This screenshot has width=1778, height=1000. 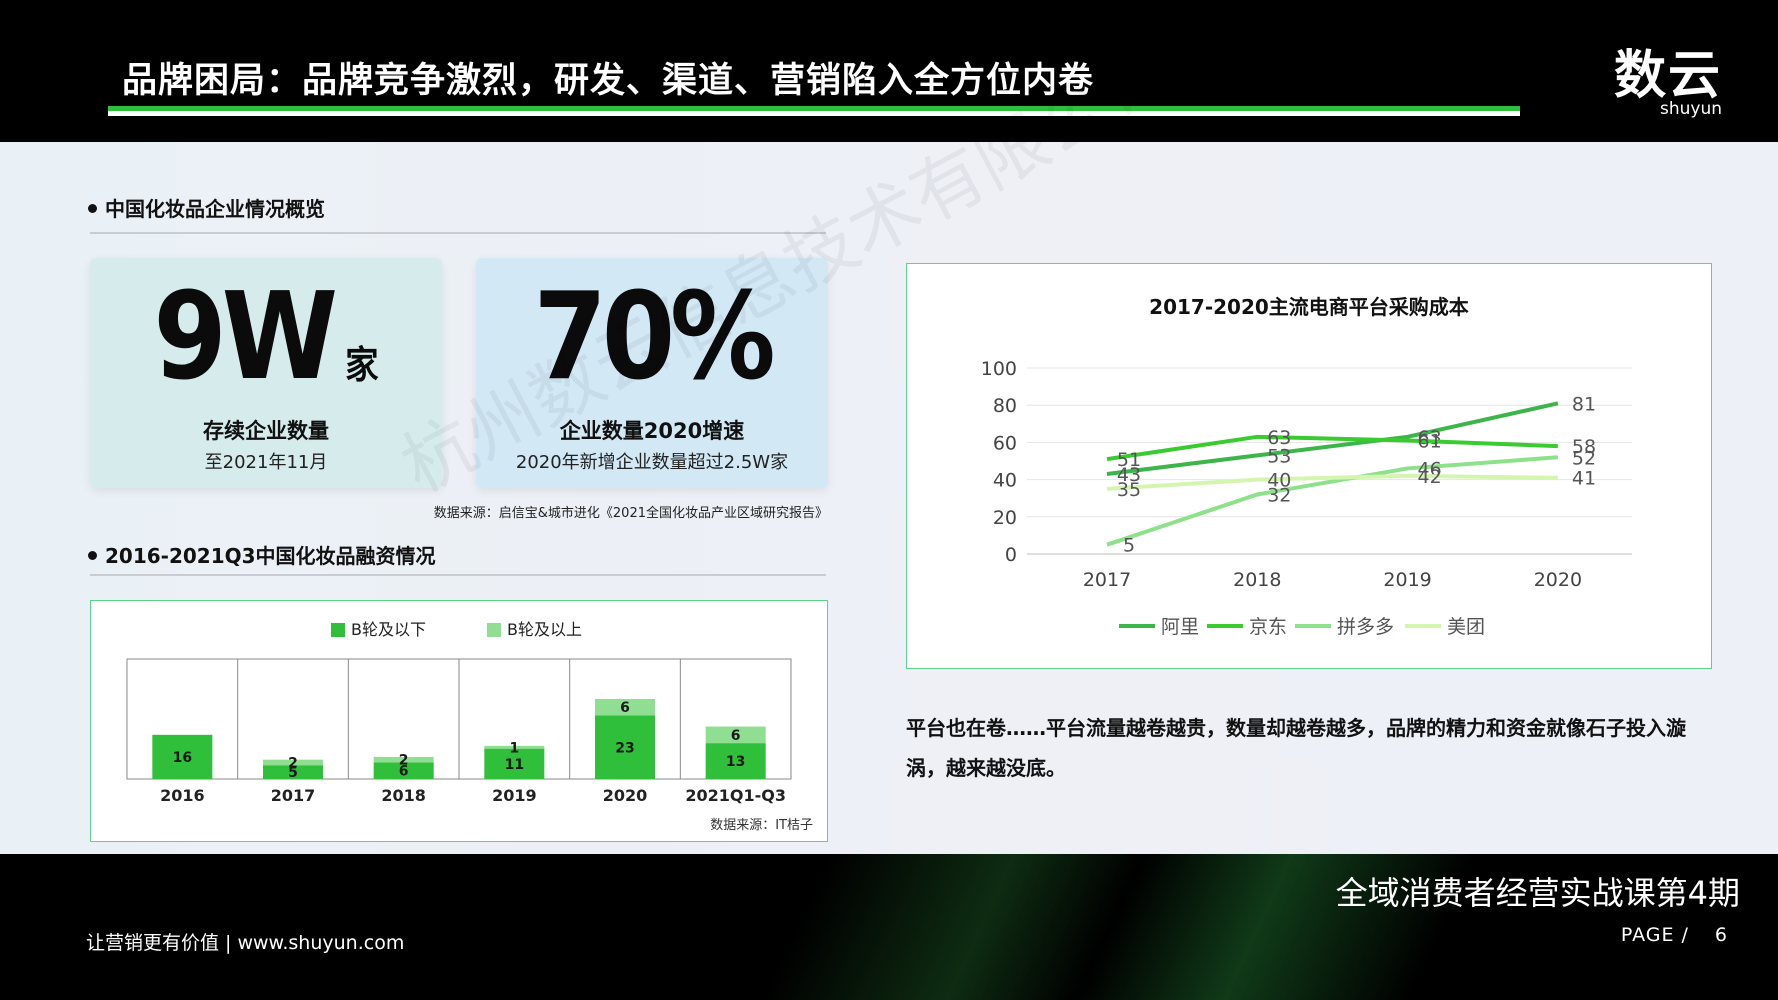 What do you see at coordinates (544, 629) in the screenshot?
I see `legend-label: B轮及以上` at bounding box center [544, 629].